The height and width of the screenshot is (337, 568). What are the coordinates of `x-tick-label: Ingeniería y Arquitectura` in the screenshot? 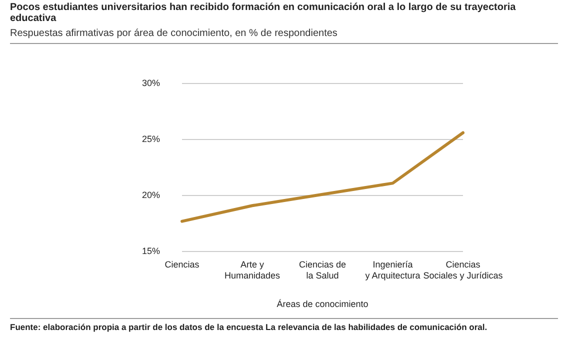 It's located at (392, 269).